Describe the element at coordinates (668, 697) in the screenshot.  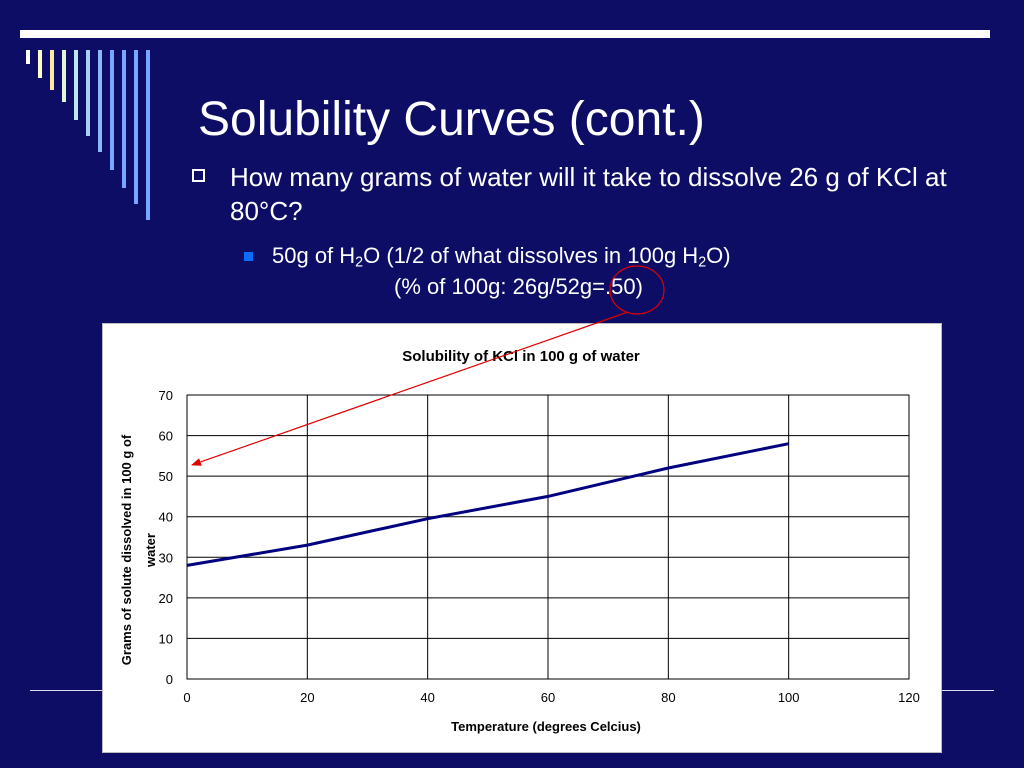
I see `x-tick-label: 80` at that location.